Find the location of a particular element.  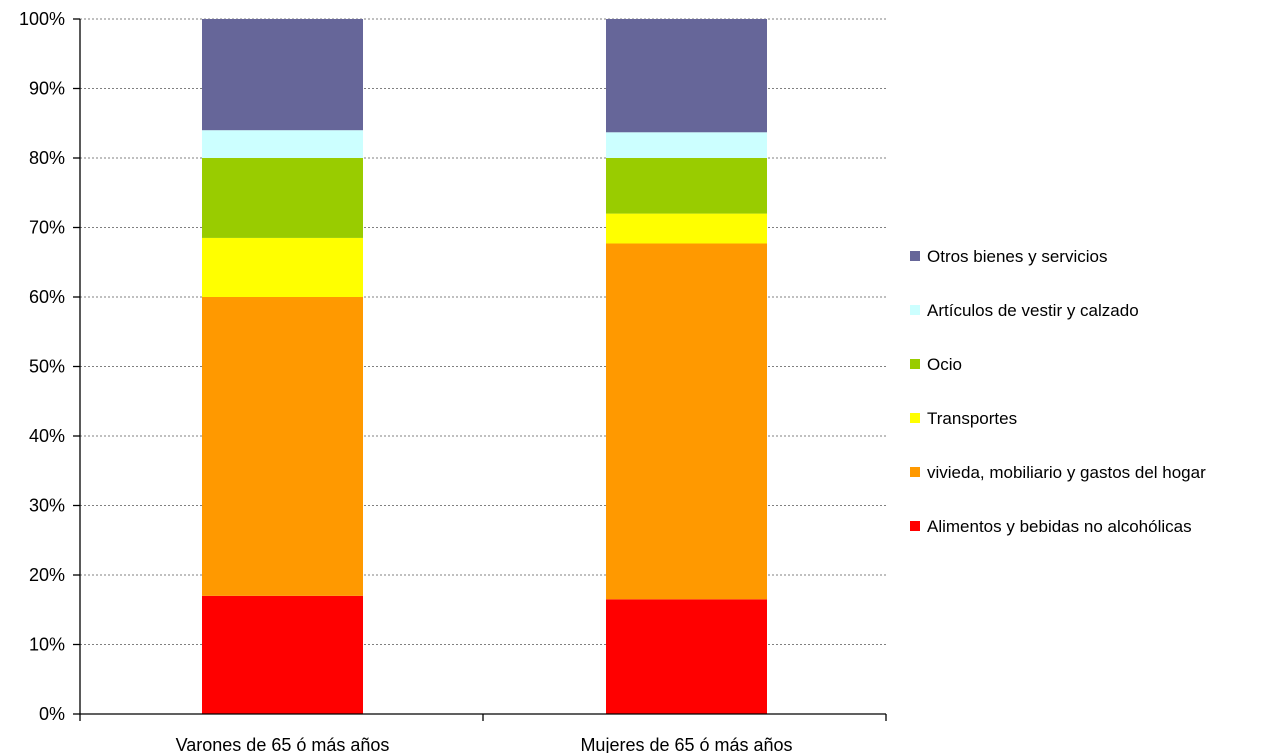

legend-item: Artículos de vestir y calzado is located at coordinates (1024, 310).